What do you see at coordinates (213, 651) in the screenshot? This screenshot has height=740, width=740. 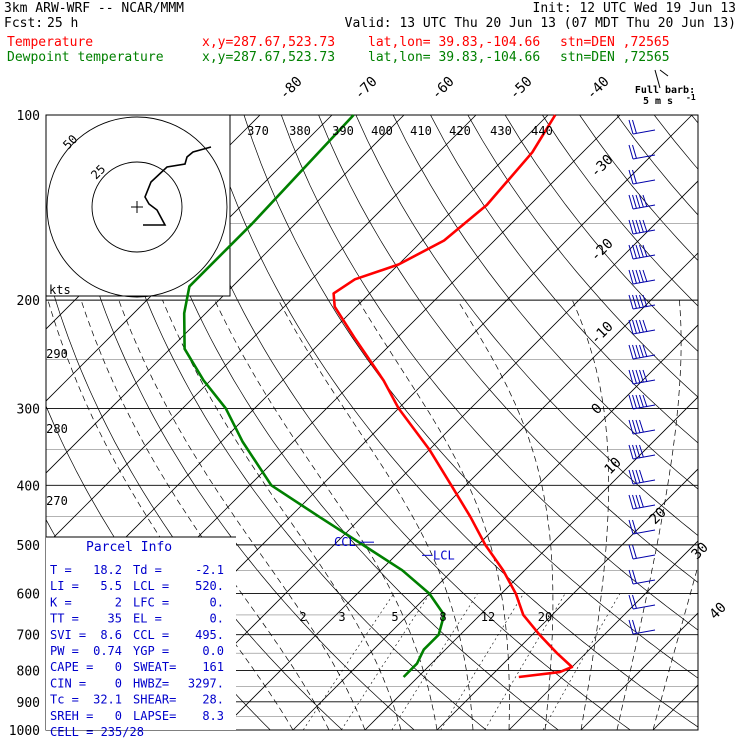 I see `parcel-info-value: 0.0` at bounding box center [213, 651].